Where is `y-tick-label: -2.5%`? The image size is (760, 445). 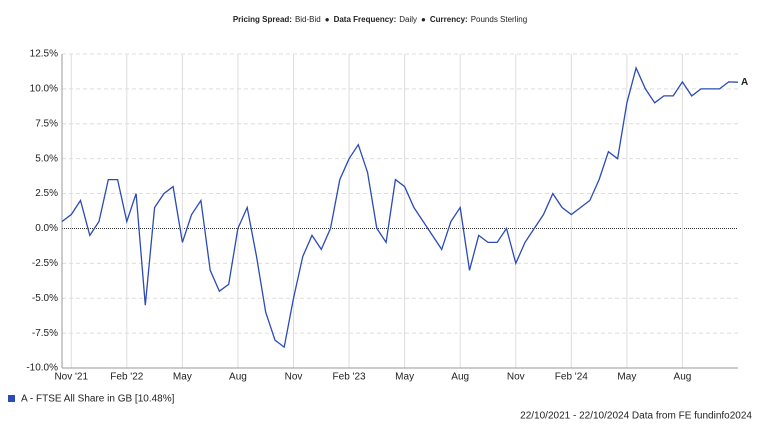
y-tick-label: -2.5% is located at coordinates (45, 263).